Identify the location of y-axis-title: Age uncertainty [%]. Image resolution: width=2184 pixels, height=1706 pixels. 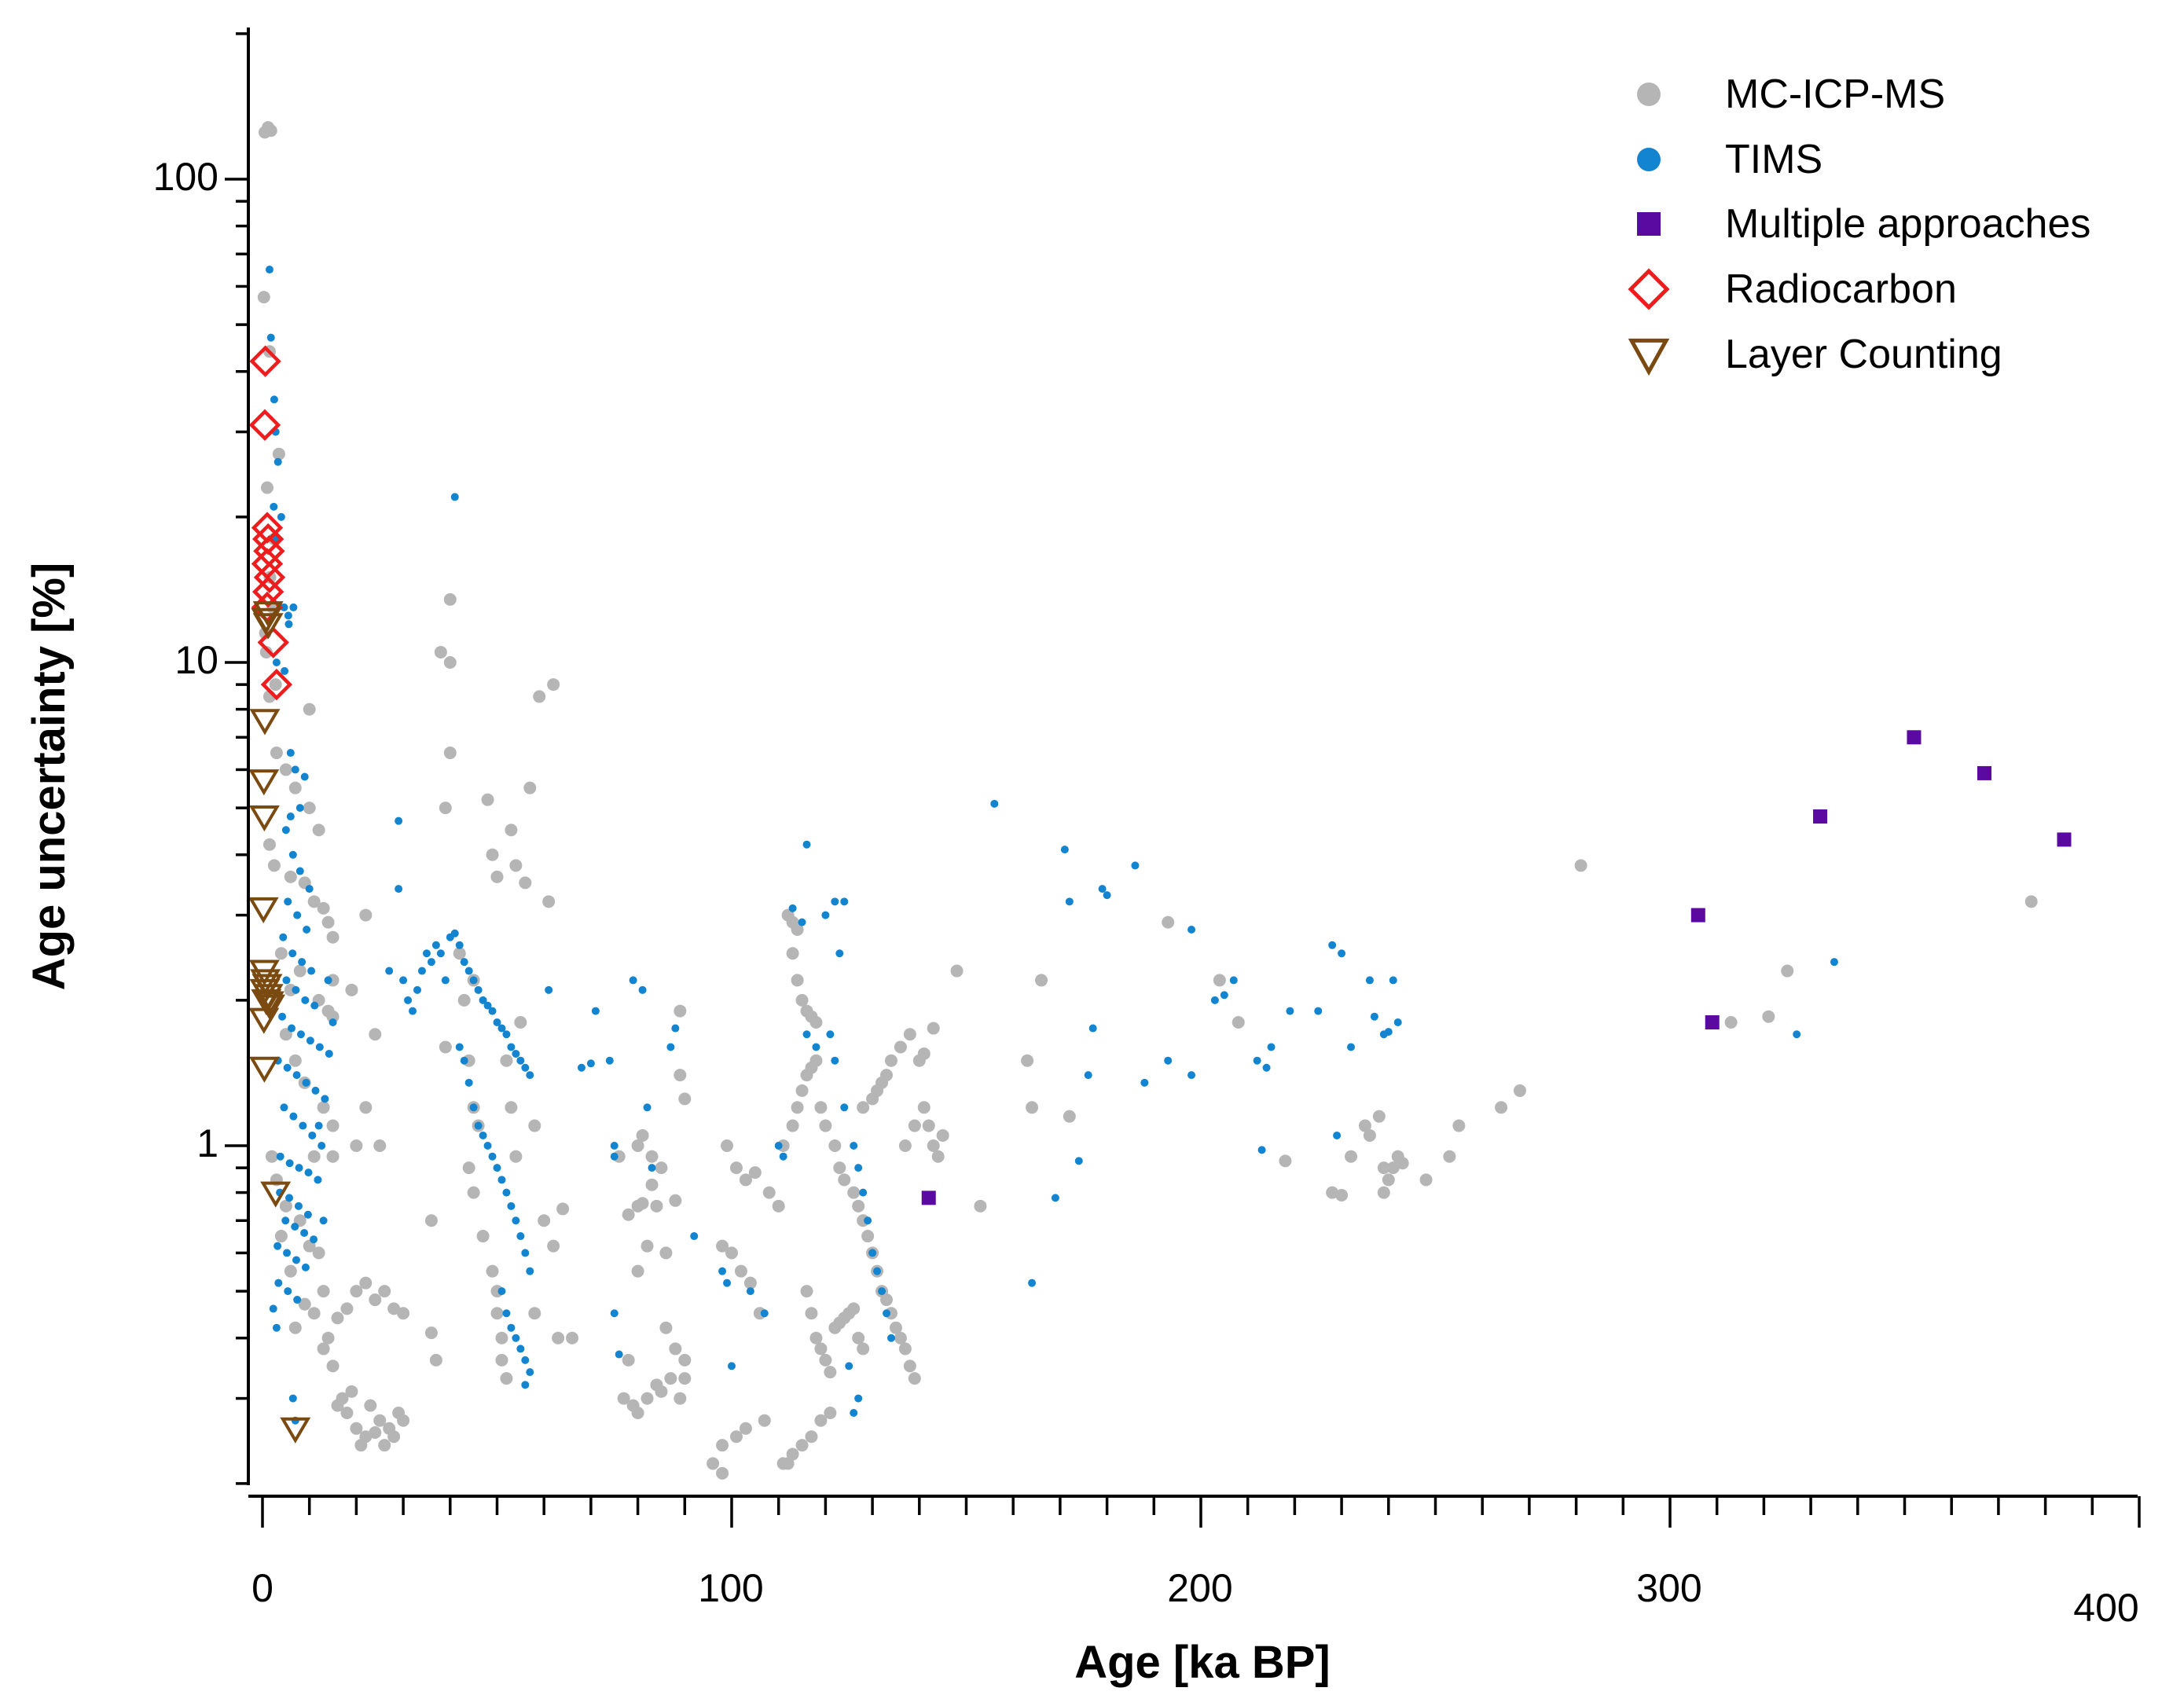
(49, 777).